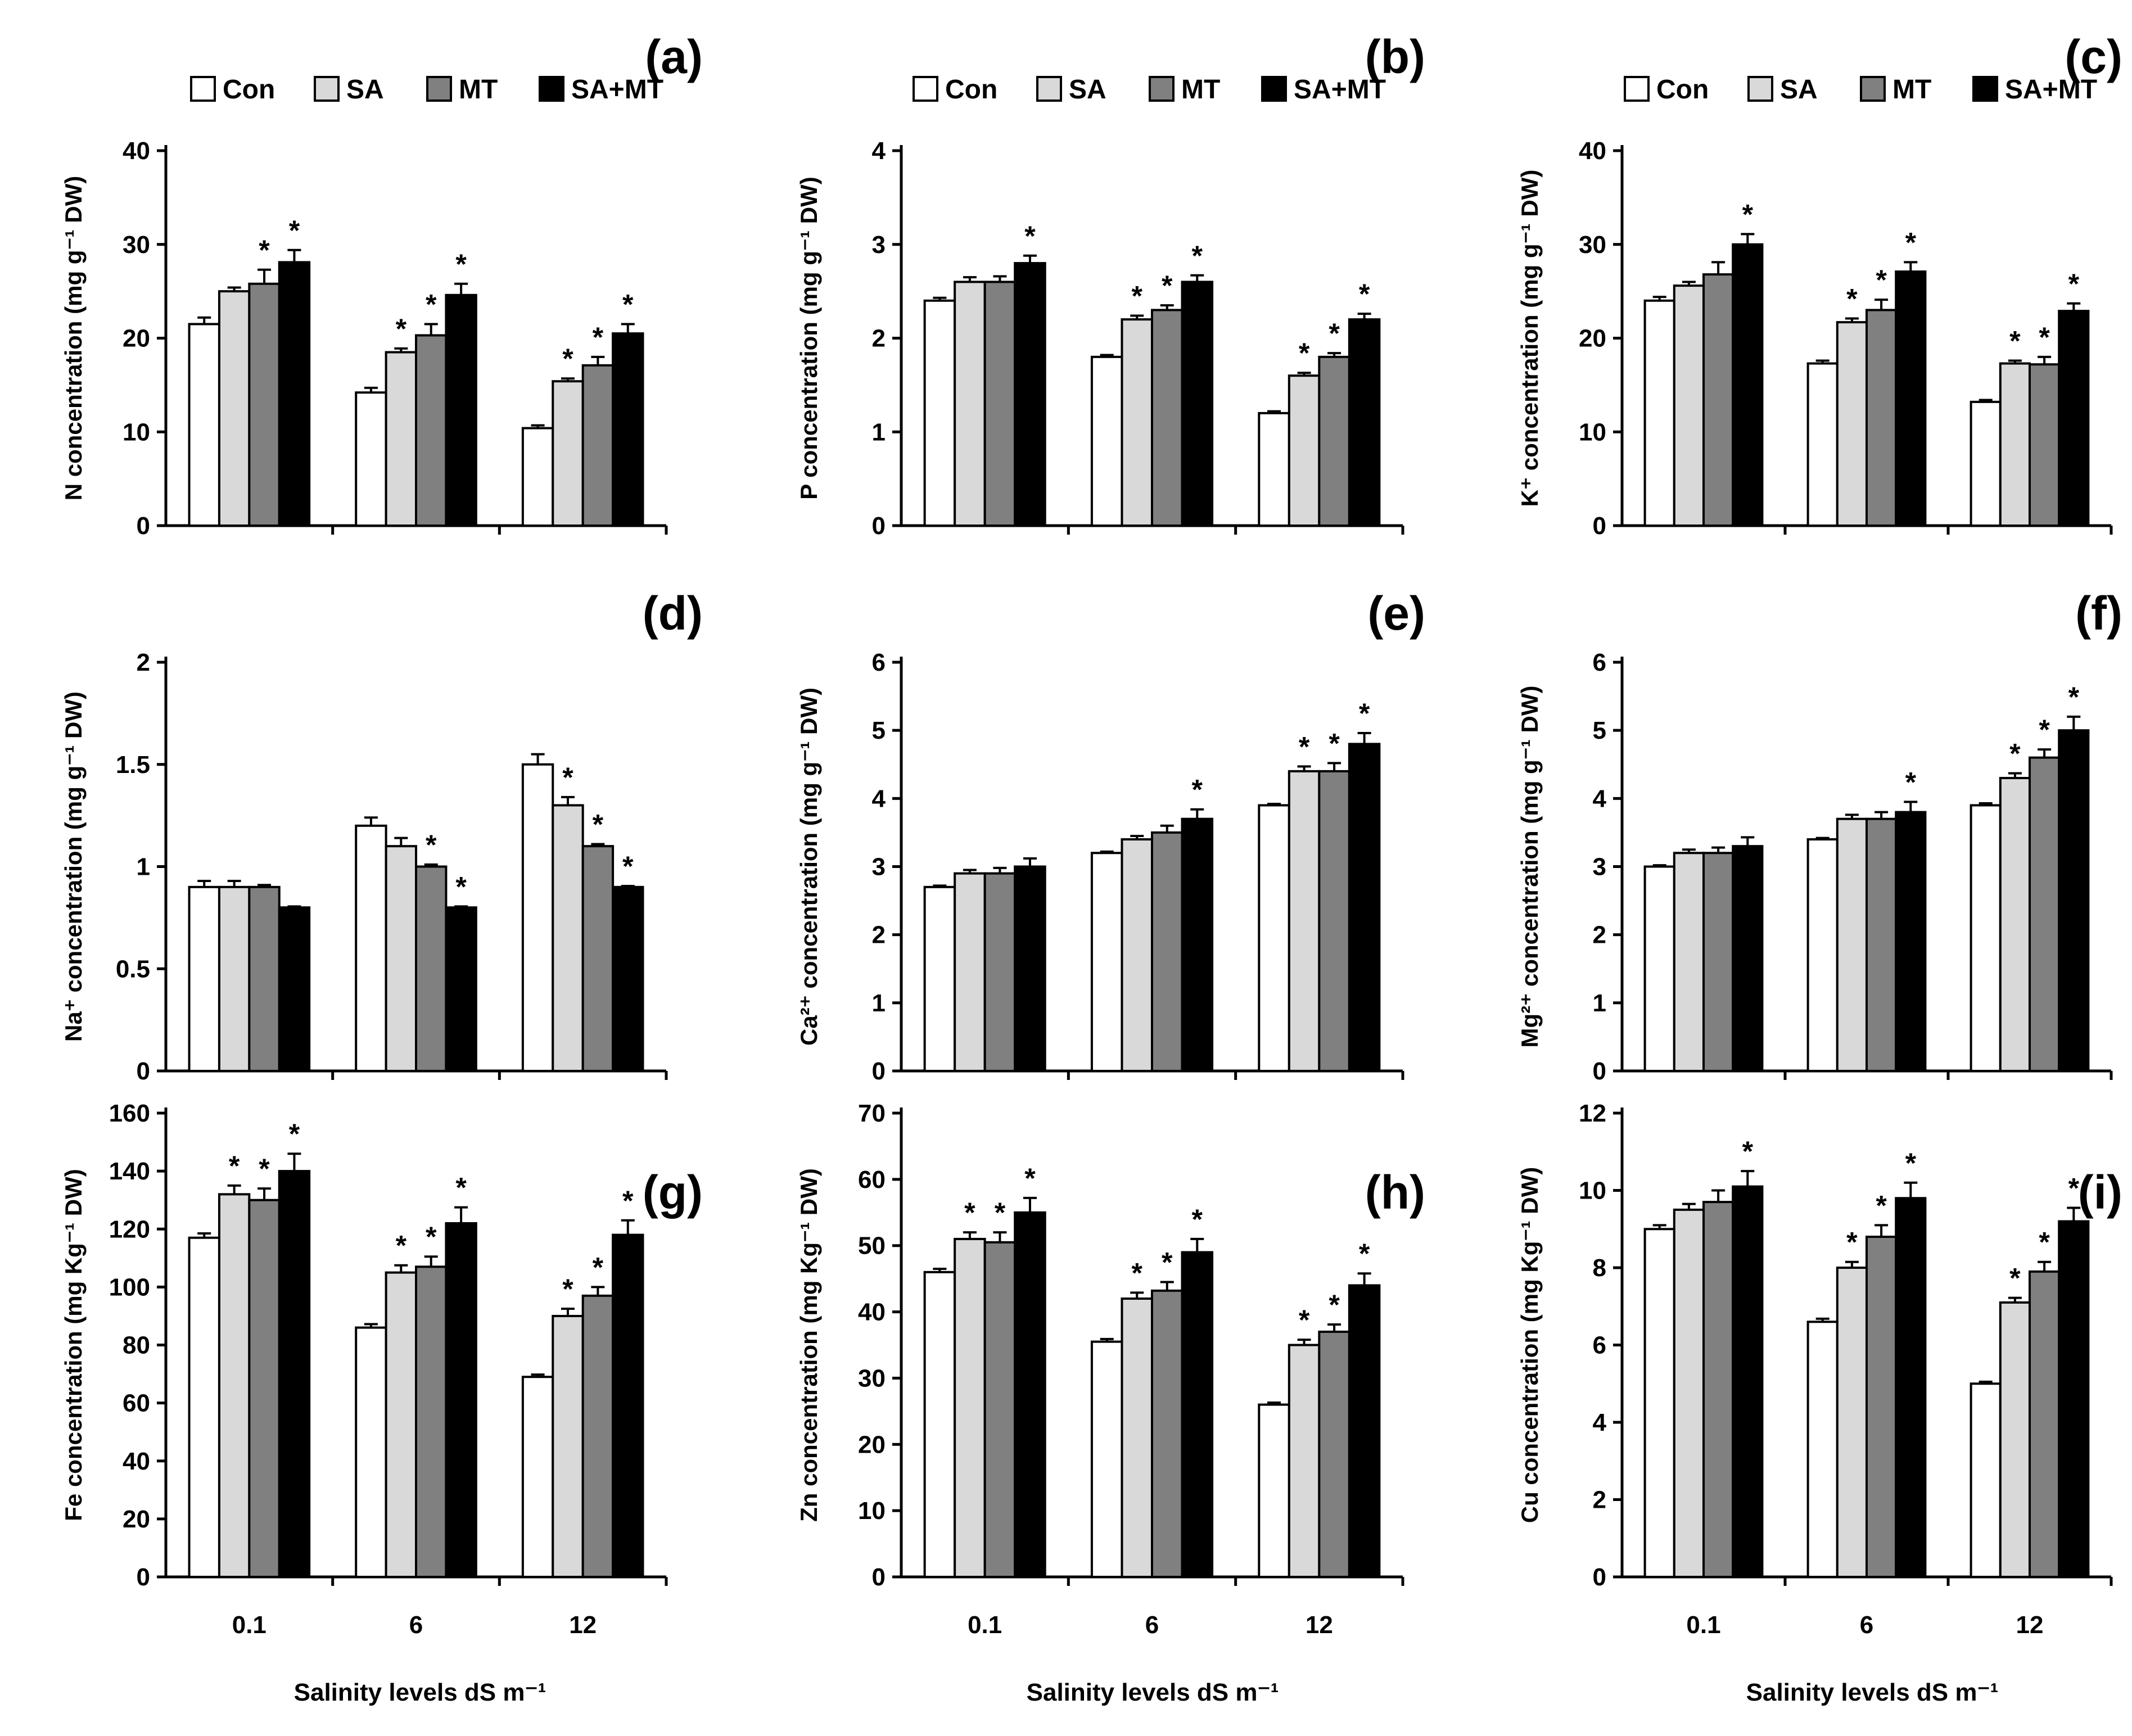 This screenshot has height=1736, width=2132. I want to click on x-axis-title: Salinity levels dS m⁻¹, so click(1153, 1692).